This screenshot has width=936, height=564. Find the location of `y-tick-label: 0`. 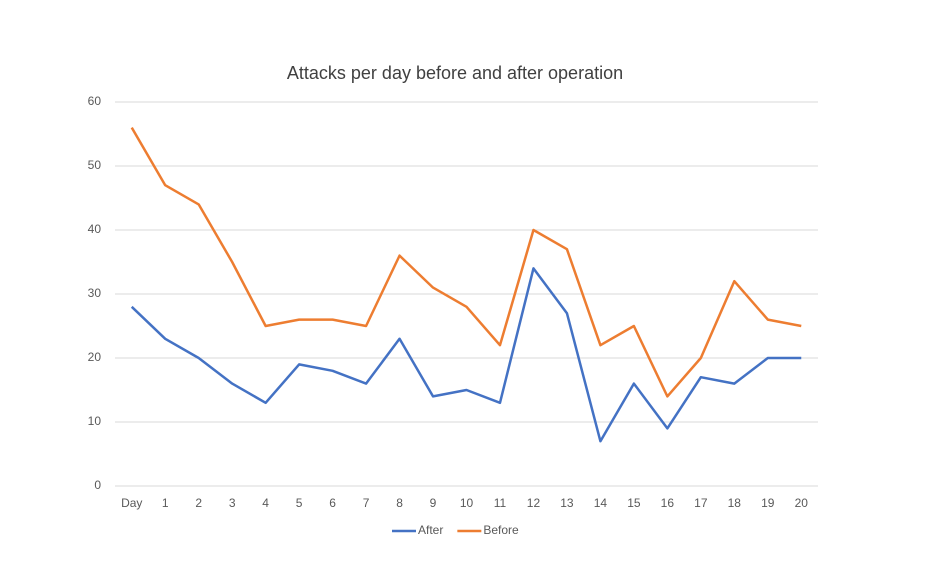

y-tick-label: 0 is located at coordinates (97, 485).